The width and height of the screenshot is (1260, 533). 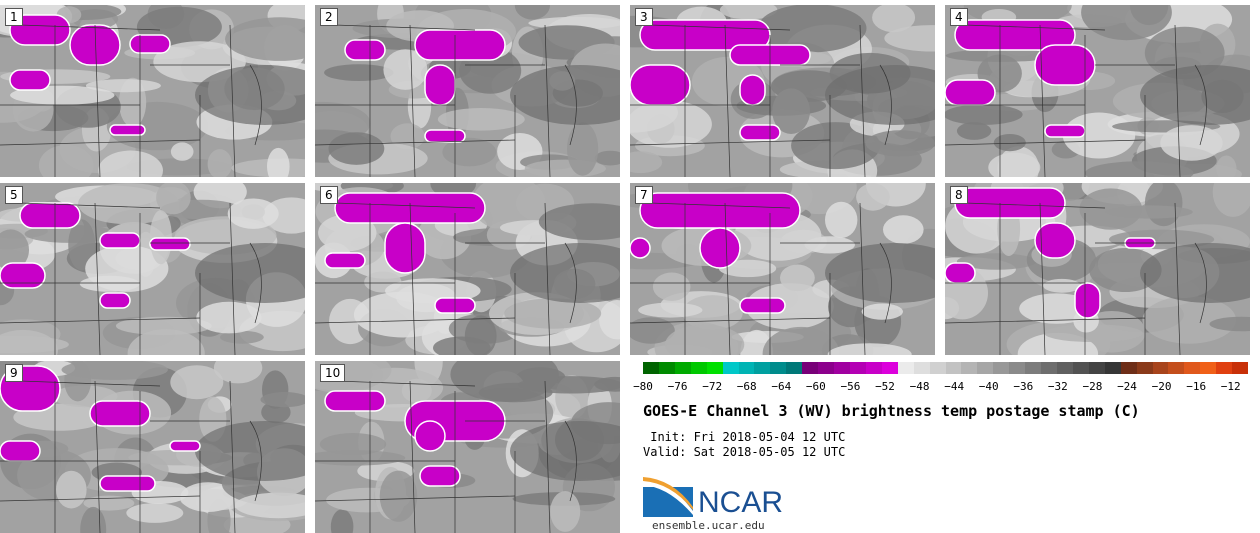 What do you see at coordinates (712, 386) in the screenshot?
I see `colorbar-tick-label: −72` at bounding box center [712, 386].